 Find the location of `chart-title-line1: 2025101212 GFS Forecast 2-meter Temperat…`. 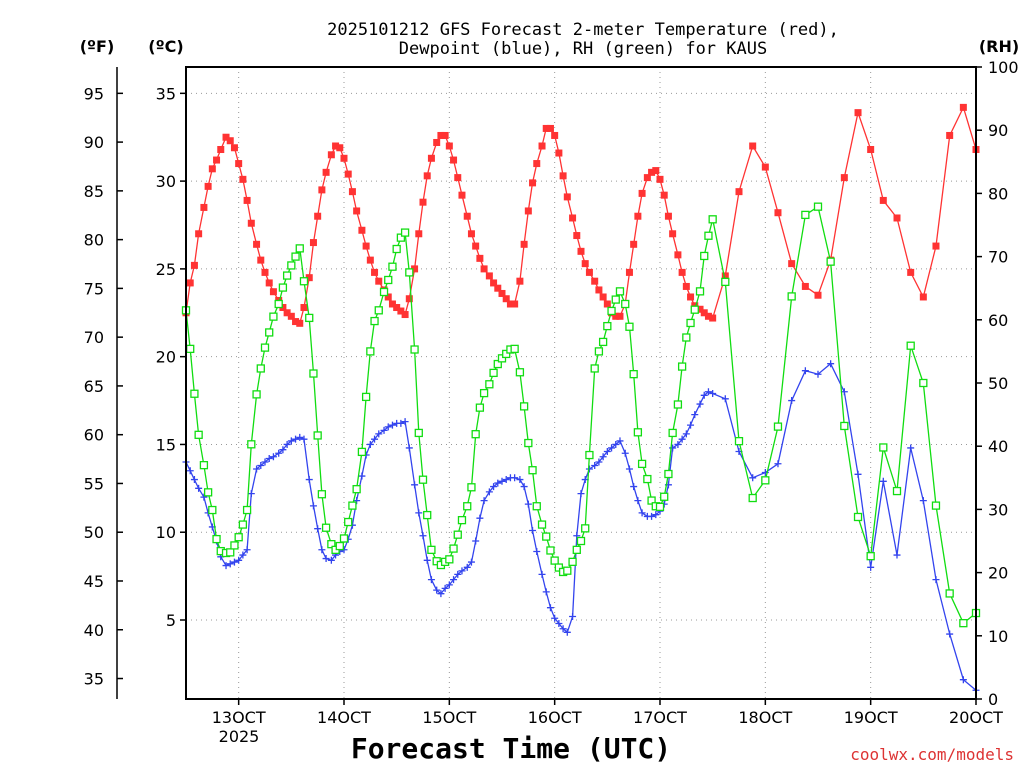

chart-title-line1: 2025101212 GFS Forecast 2-meter Temperat… is located at coordinates (583, 30).